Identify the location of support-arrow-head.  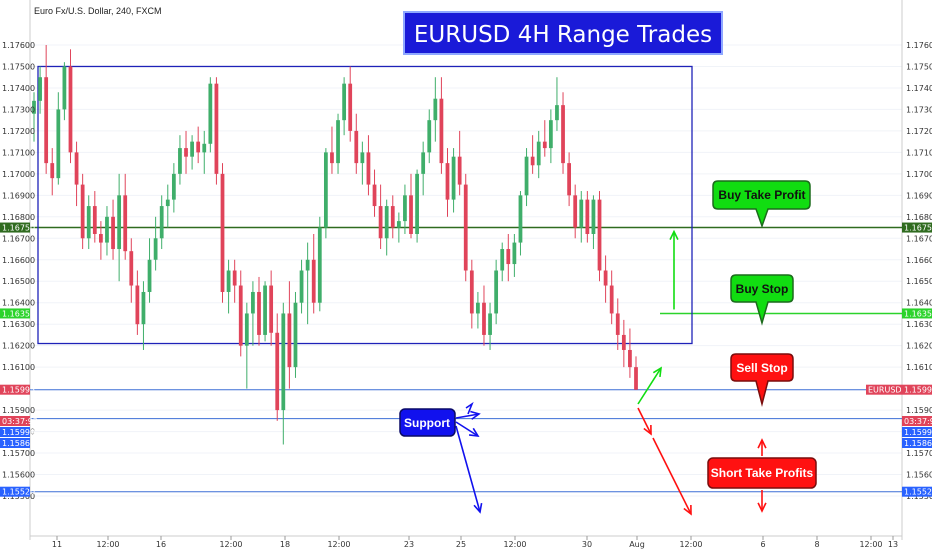
(474, 432).